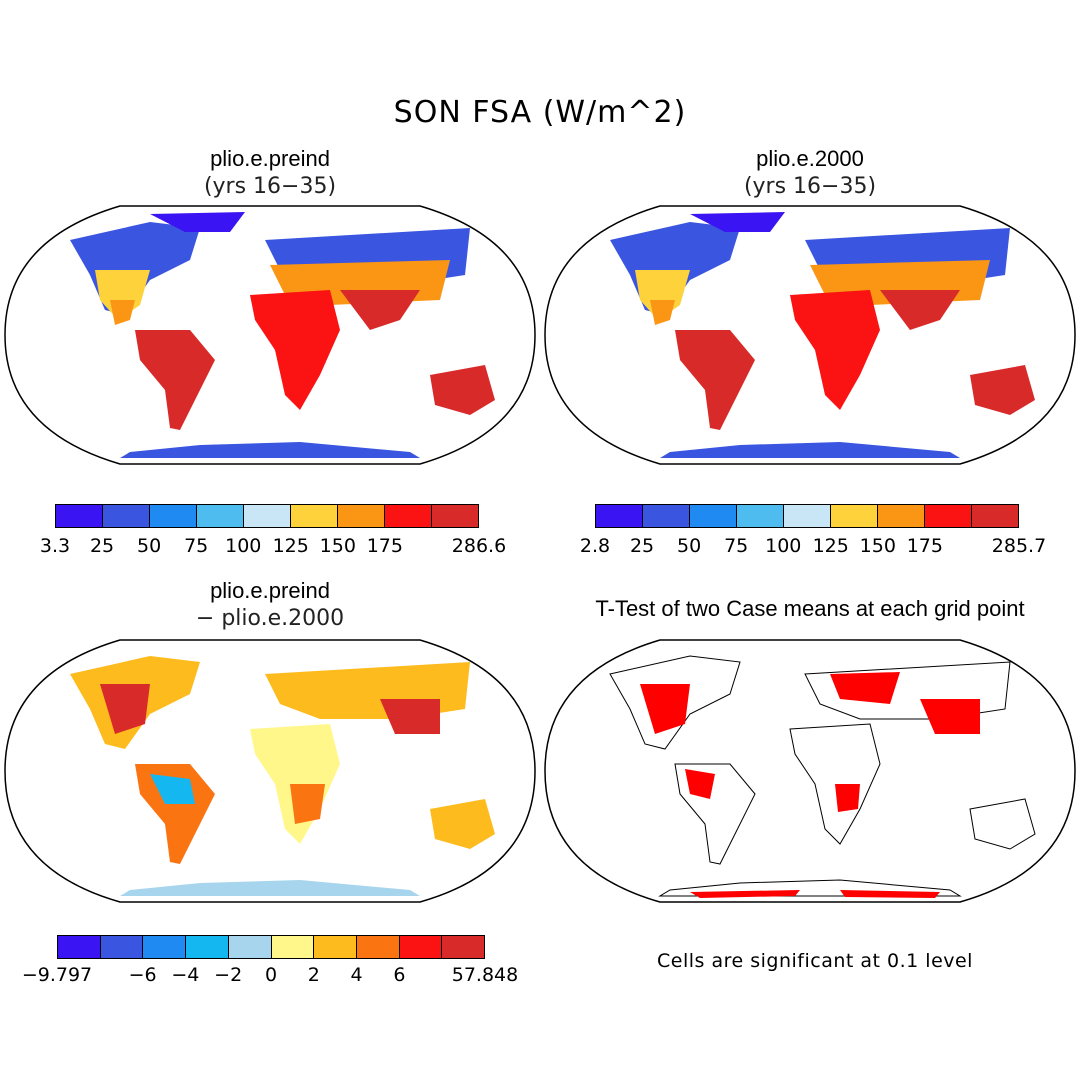 Image resolution: width=1080 pixels, height=1080 pixels. What do you see at coordinates (290, 546) in the screenshot?
I see `colorbar-1-tick: 125` at bounding box center [290, 546].